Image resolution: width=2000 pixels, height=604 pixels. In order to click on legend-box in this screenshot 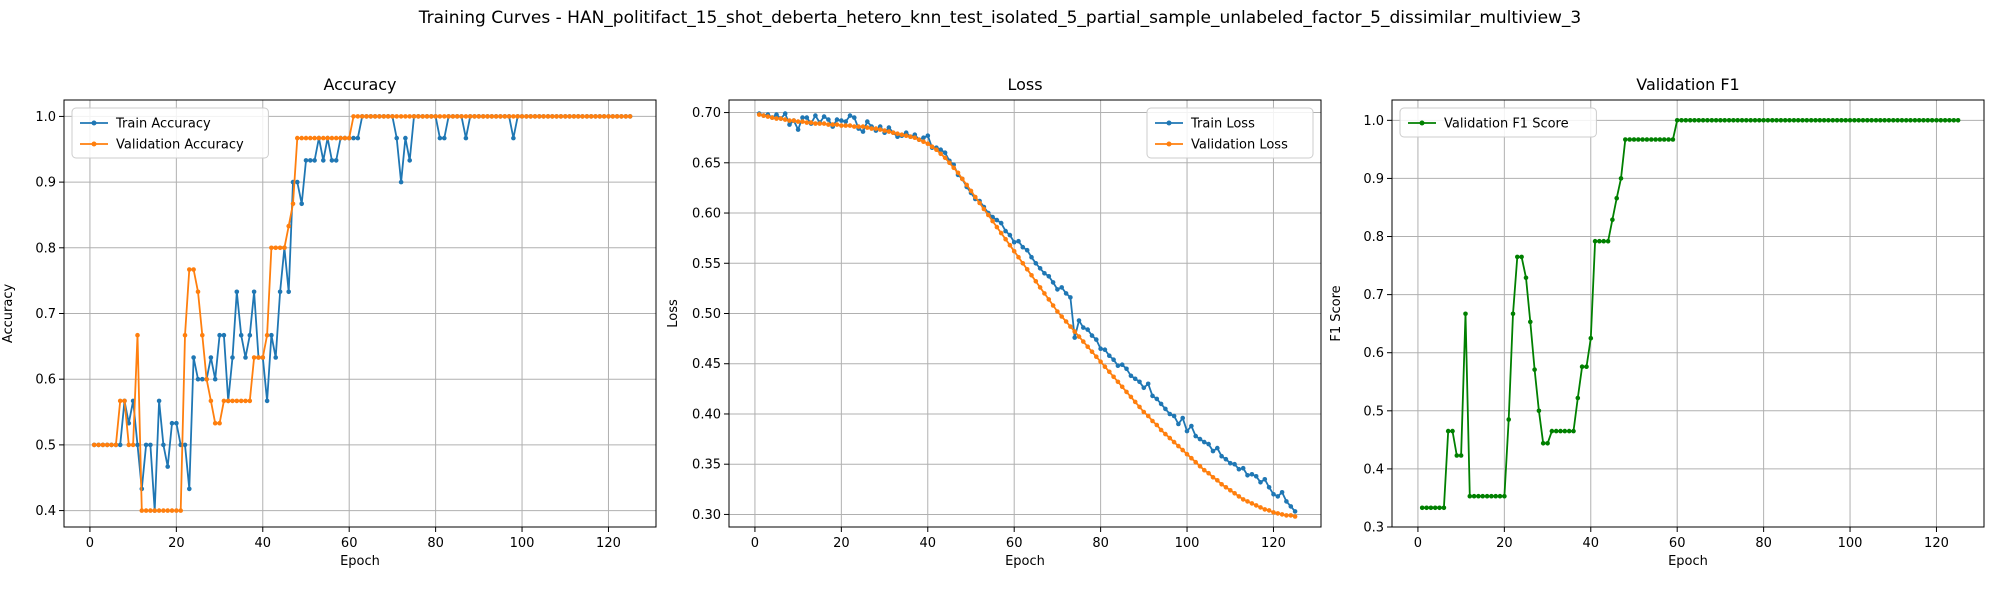, I will do `click(1498, 122)`.